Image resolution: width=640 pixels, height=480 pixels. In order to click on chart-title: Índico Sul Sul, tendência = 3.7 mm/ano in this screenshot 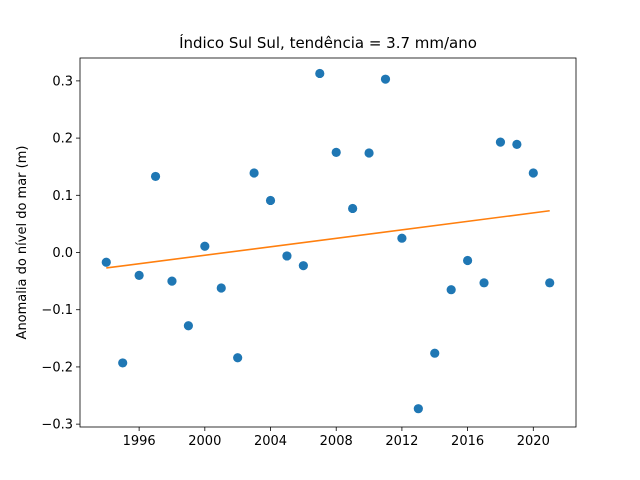, I will do `click(328, 42)`.